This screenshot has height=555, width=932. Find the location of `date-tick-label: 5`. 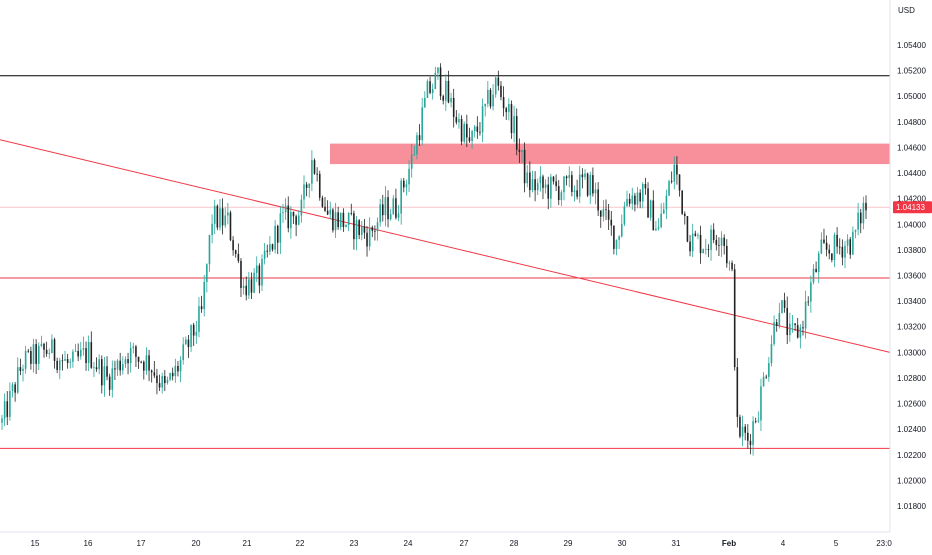

date-tick-label: 5 is located at coordinates (836, 543).